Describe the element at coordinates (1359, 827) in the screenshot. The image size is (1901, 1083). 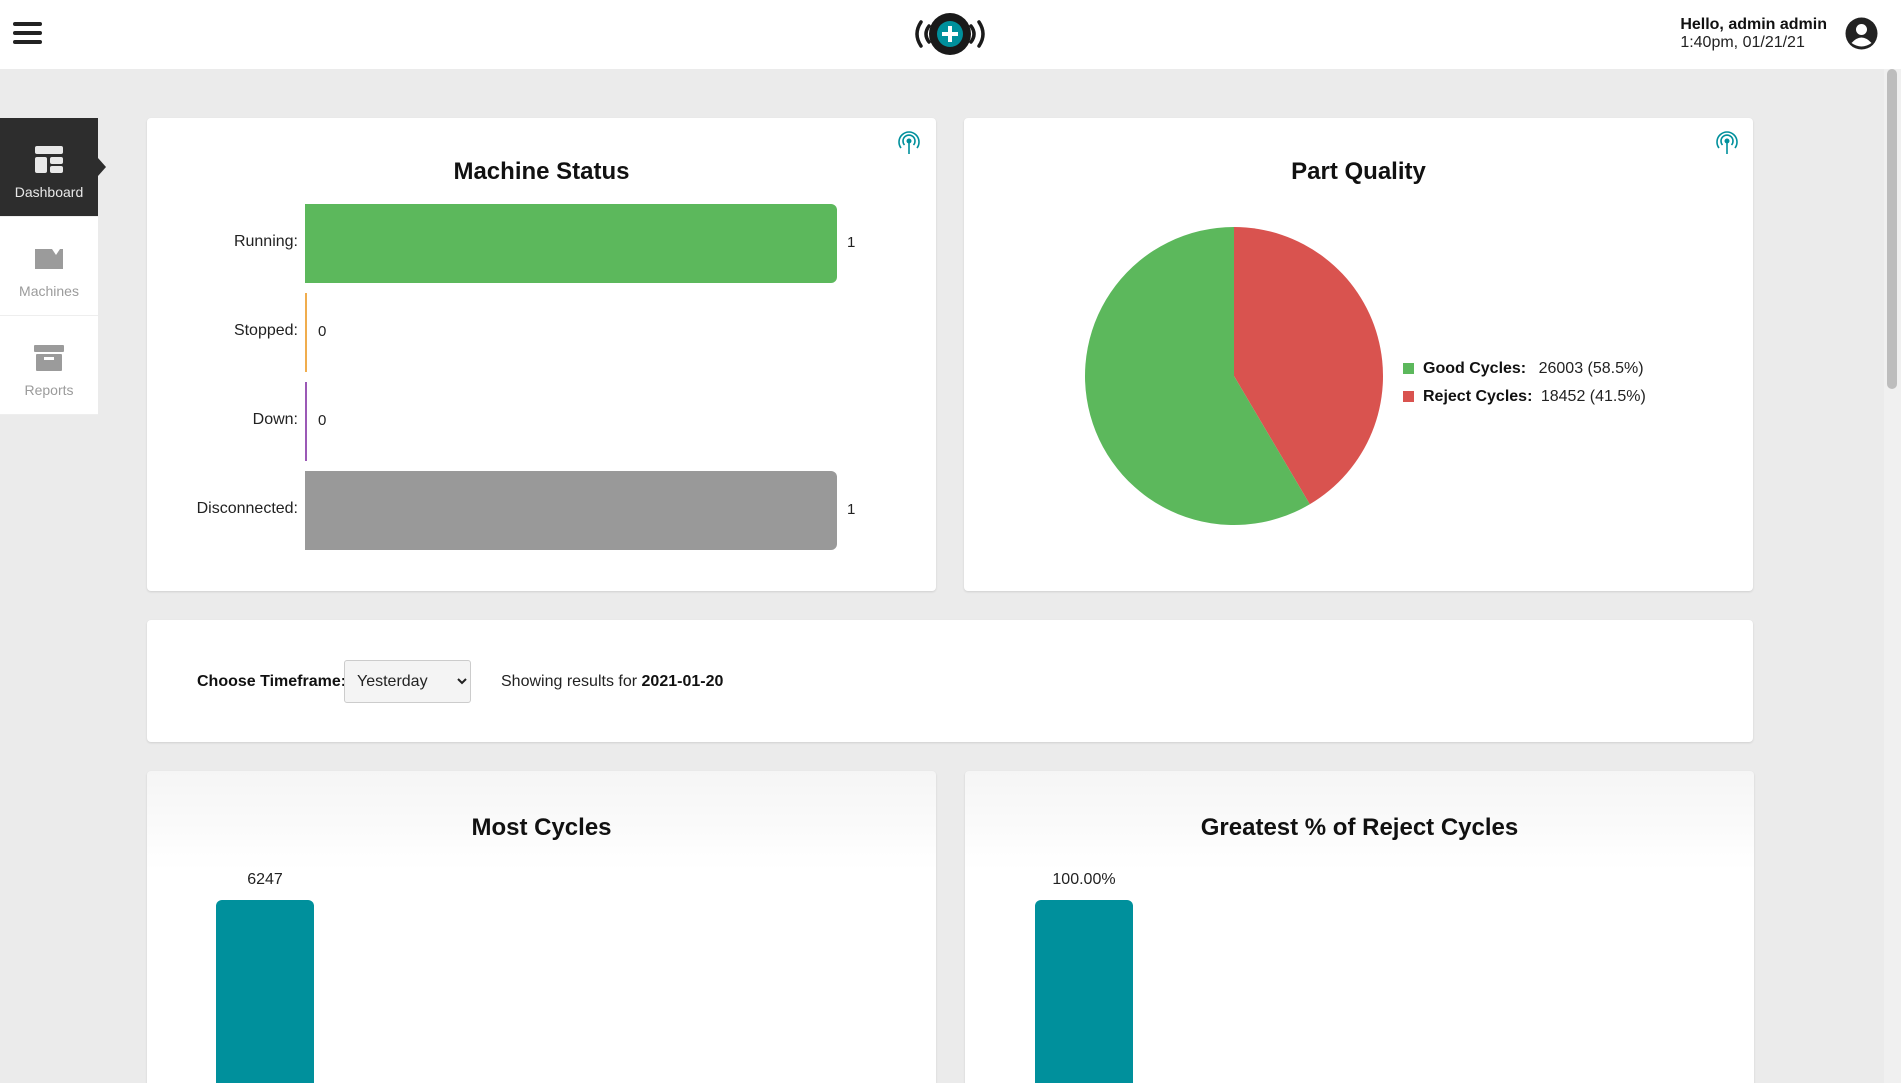
I see `card-title: Greatest % of Reject Cycles` at that location.